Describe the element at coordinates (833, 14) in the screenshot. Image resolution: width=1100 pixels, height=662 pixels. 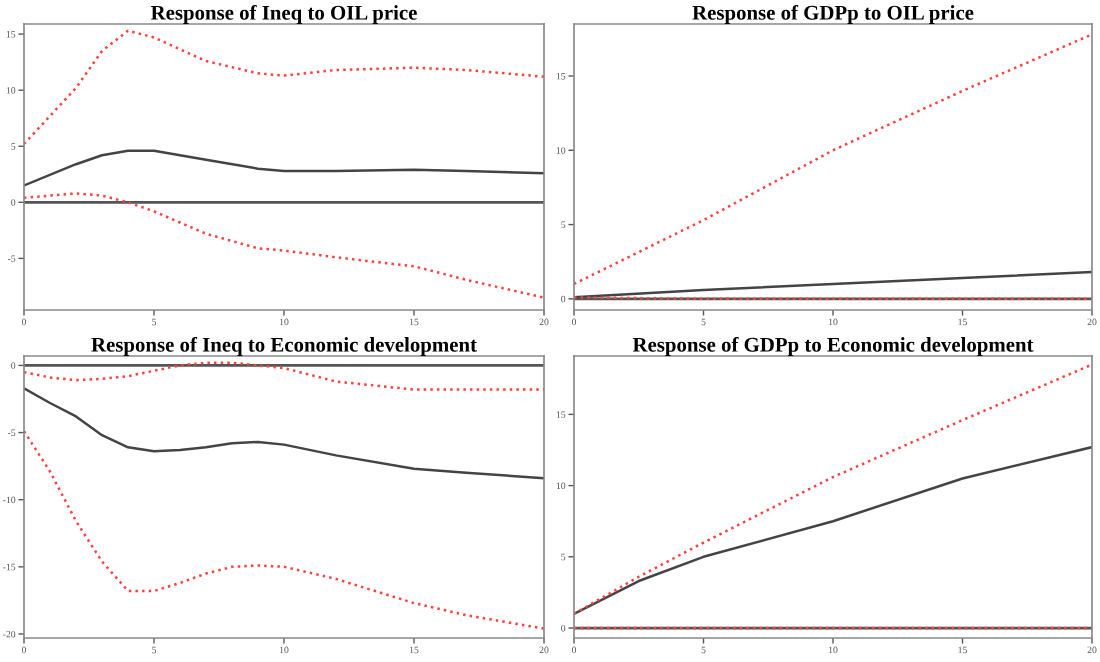
I see `chart-title: Response of GDPp to OIL price` at that location.